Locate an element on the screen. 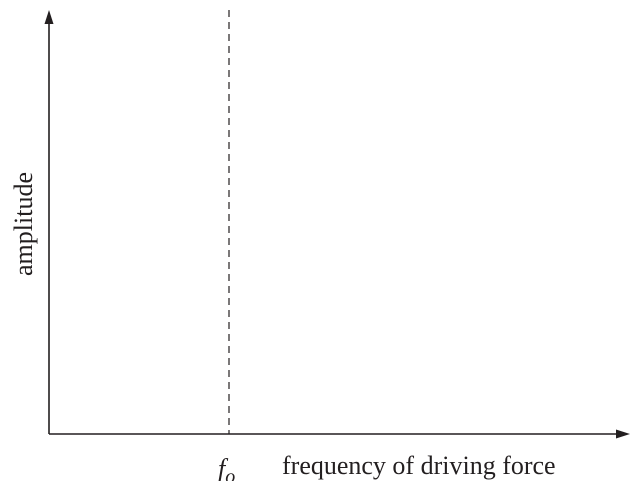  x-axis-arrowhead is located at coordinates (623, 434).